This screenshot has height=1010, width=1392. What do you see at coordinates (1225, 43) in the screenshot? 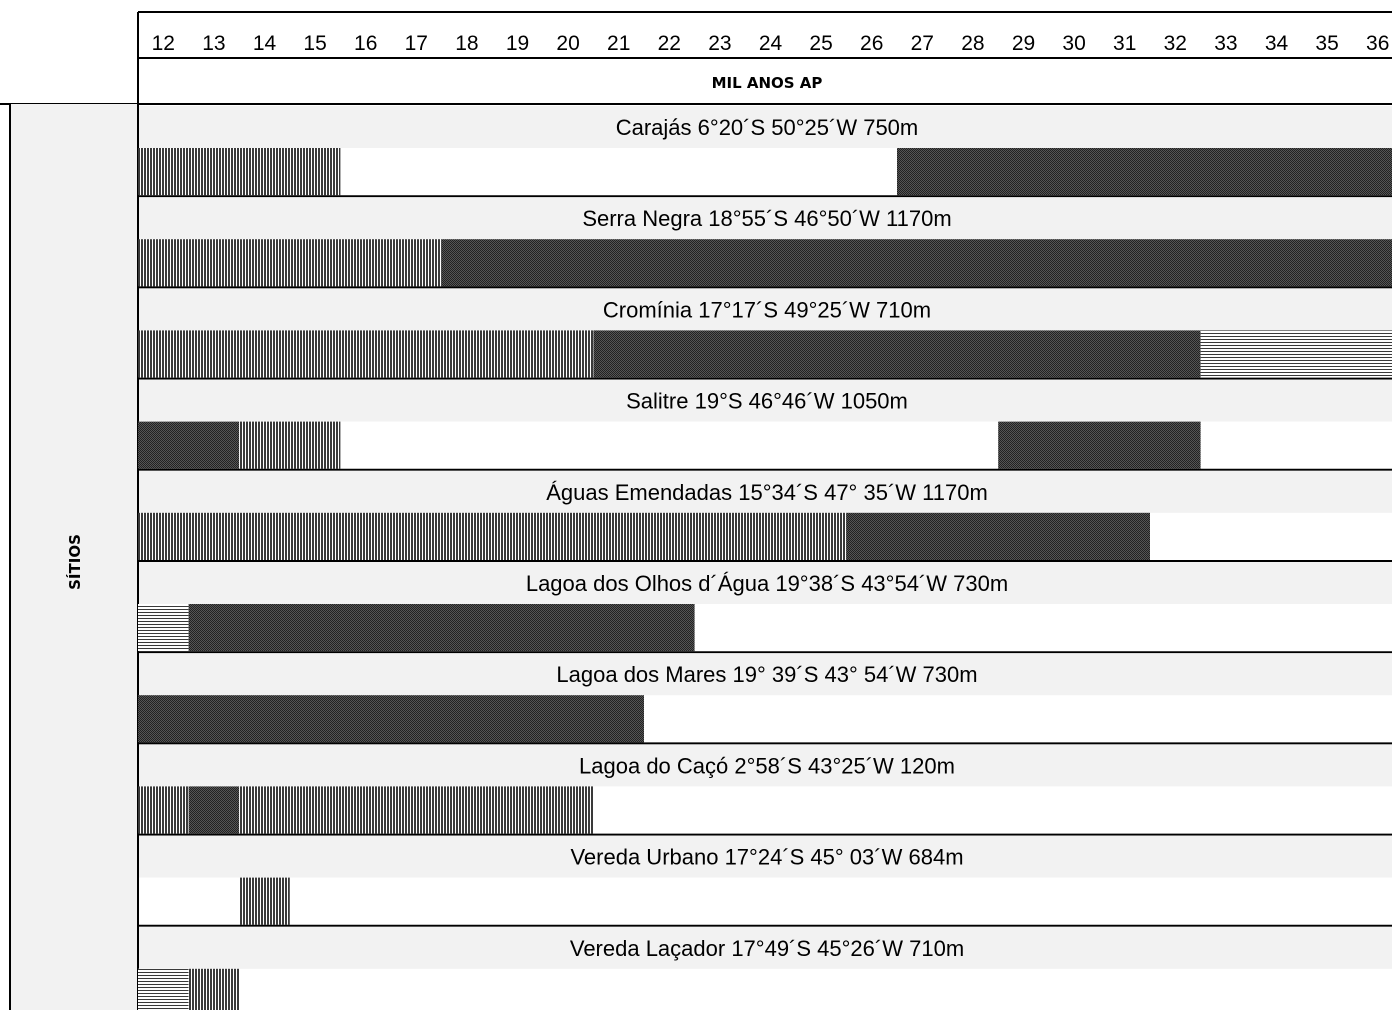
I see `x-tick-label: 33` at bounding box center [1225, 43].